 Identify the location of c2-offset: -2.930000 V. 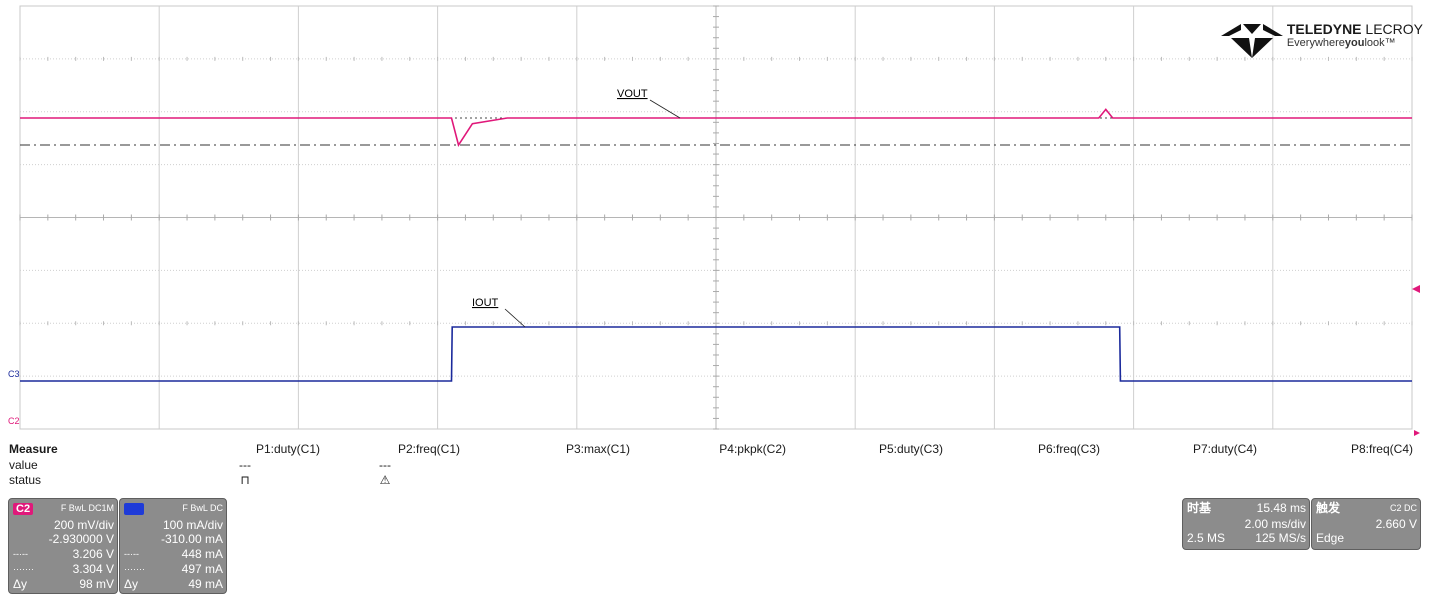
(81, 539).